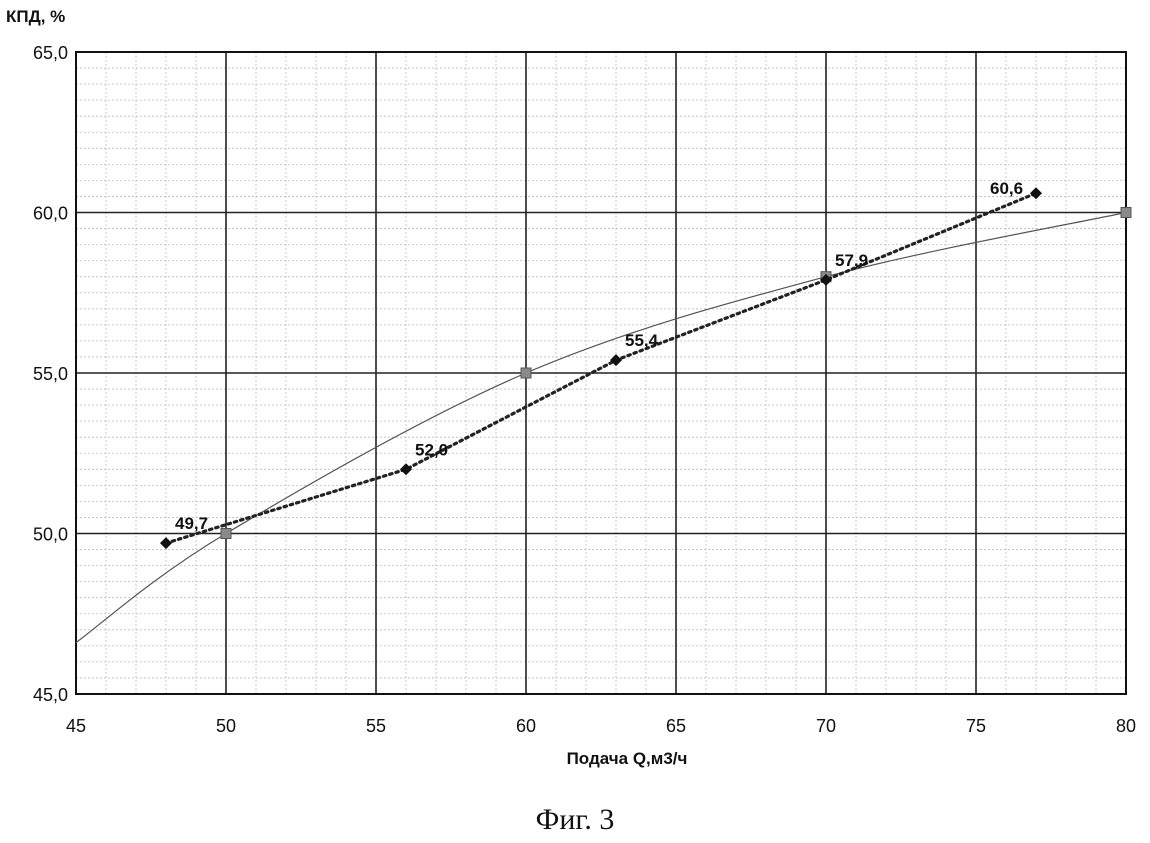 This screenshot has width=1150, height=843. Describe the element at coordinates (826, 726) in the screenshot. I see `x-tick-label: 70` at that location.